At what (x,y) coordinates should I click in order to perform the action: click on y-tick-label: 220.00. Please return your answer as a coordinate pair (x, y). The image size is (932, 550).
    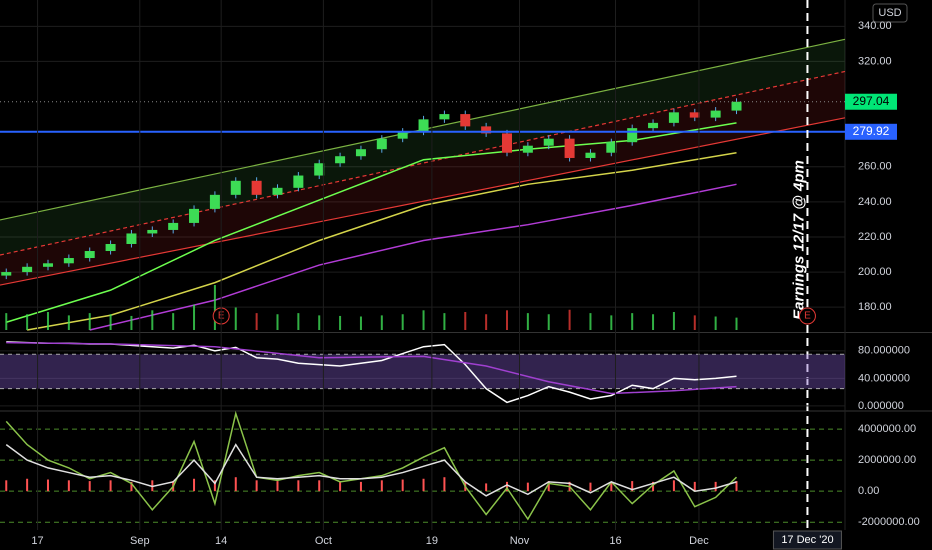
    Looking at the image, I should click on (875, 237).